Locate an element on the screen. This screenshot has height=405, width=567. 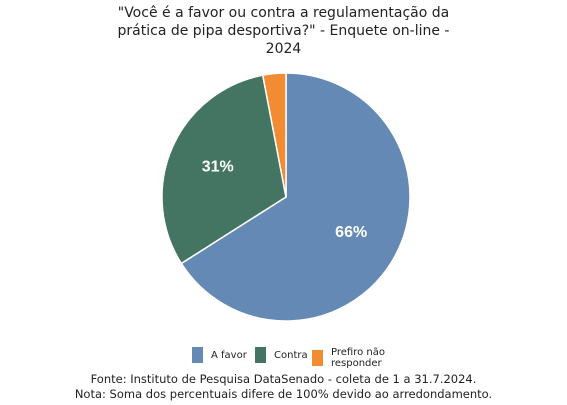
legend-label-contra: Contra is located at coordinates (291, 355).